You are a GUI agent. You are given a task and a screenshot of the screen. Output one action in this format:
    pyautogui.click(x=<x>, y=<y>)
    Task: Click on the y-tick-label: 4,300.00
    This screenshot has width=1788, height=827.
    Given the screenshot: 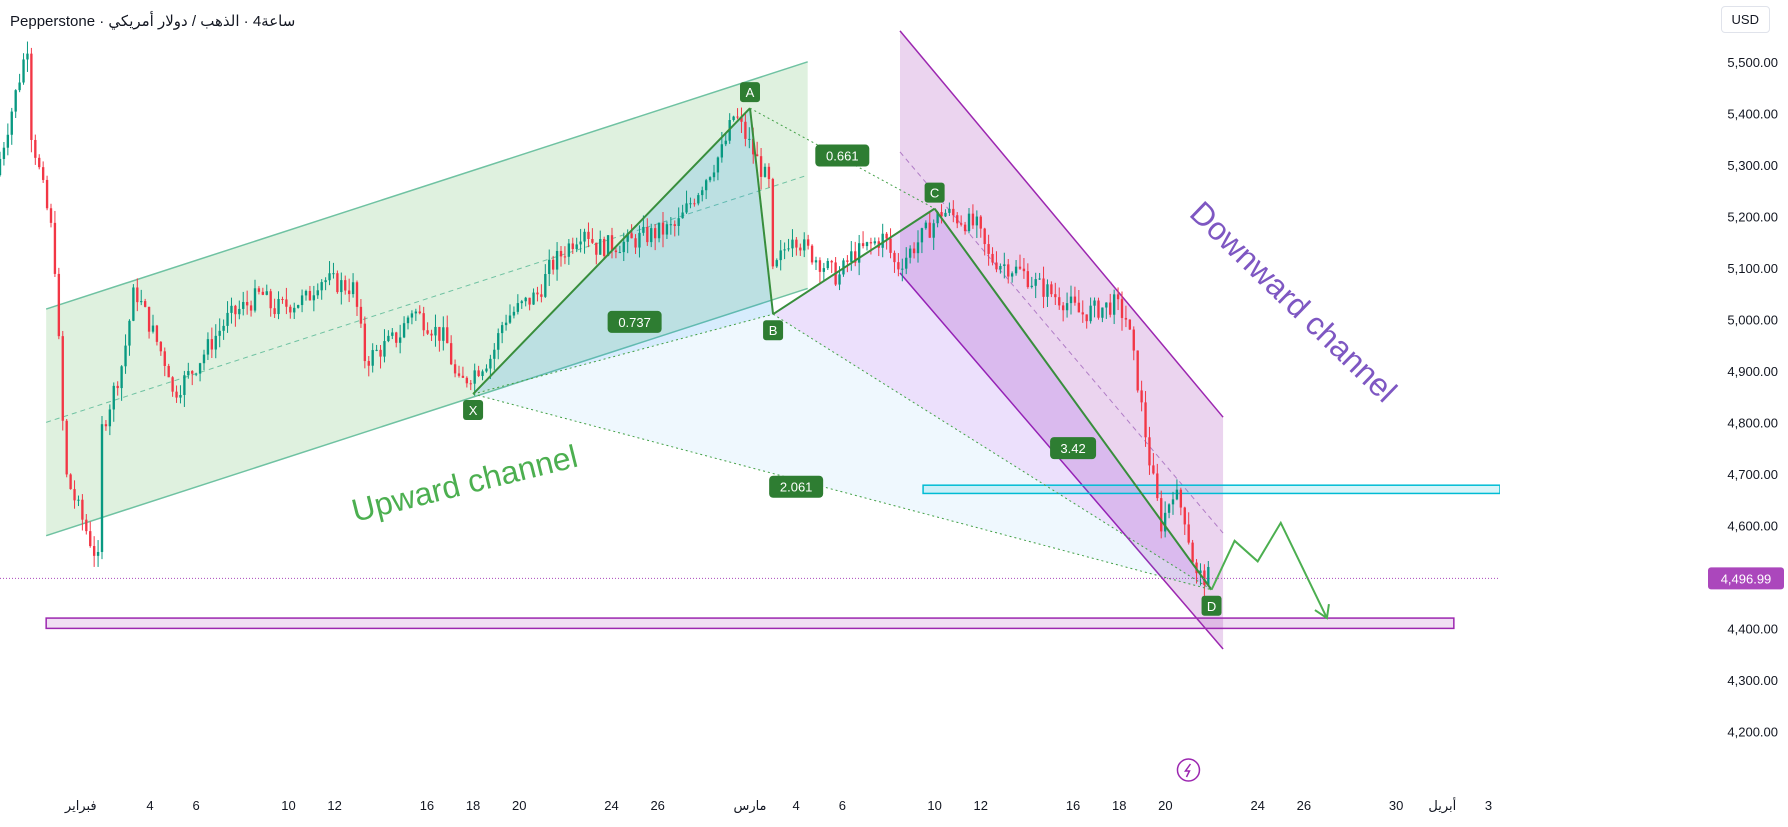 What is the action you would take?
    pyautogui.click(x=1752, y=680)
    